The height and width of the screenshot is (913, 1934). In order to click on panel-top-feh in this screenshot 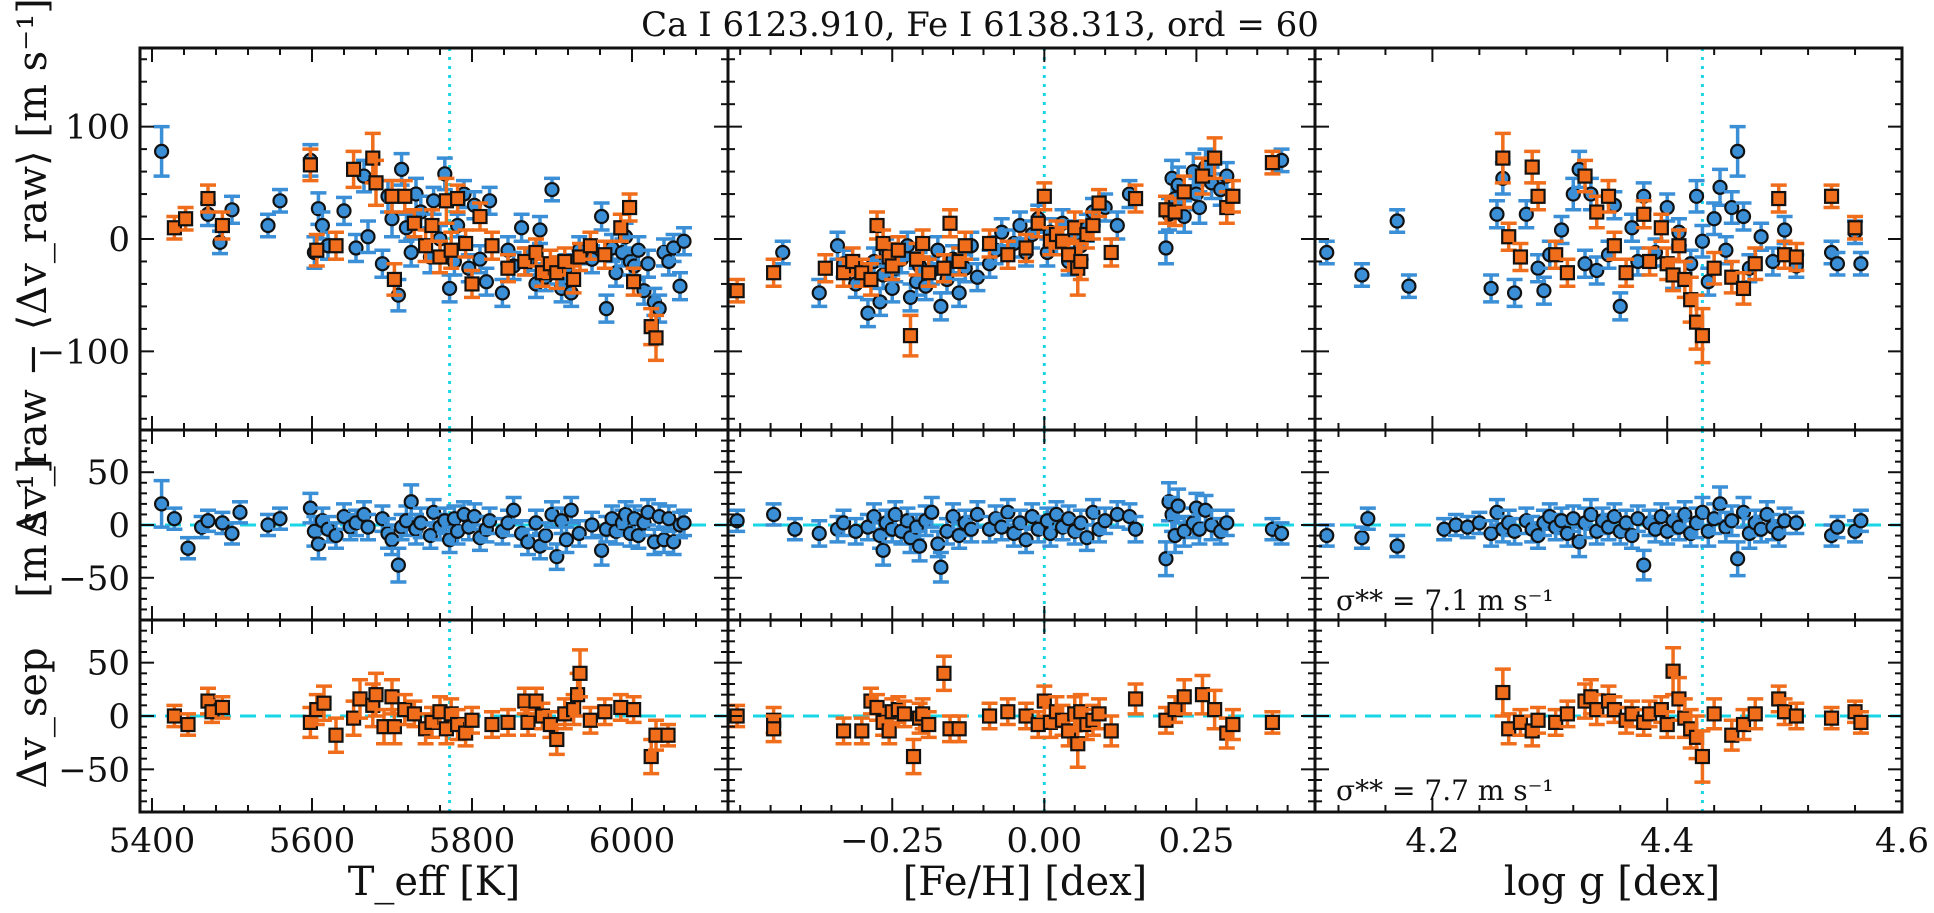, I will do `click(1021, 239)`.